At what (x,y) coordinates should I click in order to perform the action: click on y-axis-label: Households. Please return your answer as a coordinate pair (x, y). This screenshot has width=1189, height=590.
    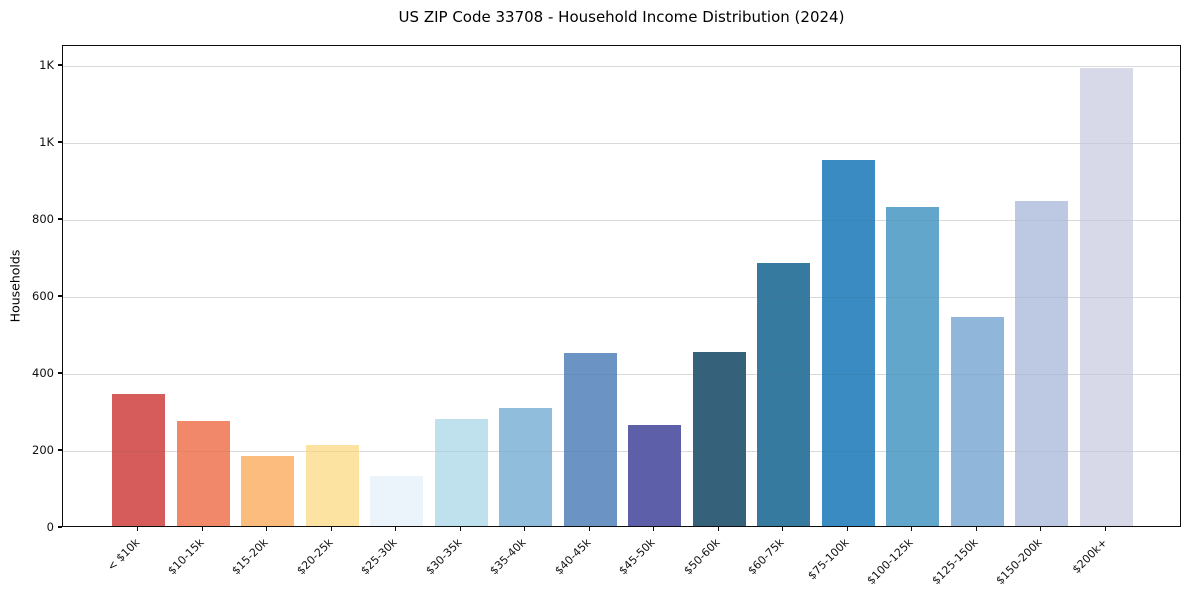
    Looking at the image, I should click on (15, 286).